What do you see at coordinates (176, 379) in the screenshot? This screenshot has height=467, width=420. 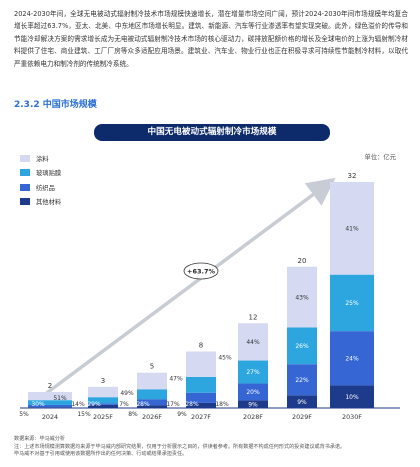 I see `percent-label: 47%` at bounding box center [176, 379].